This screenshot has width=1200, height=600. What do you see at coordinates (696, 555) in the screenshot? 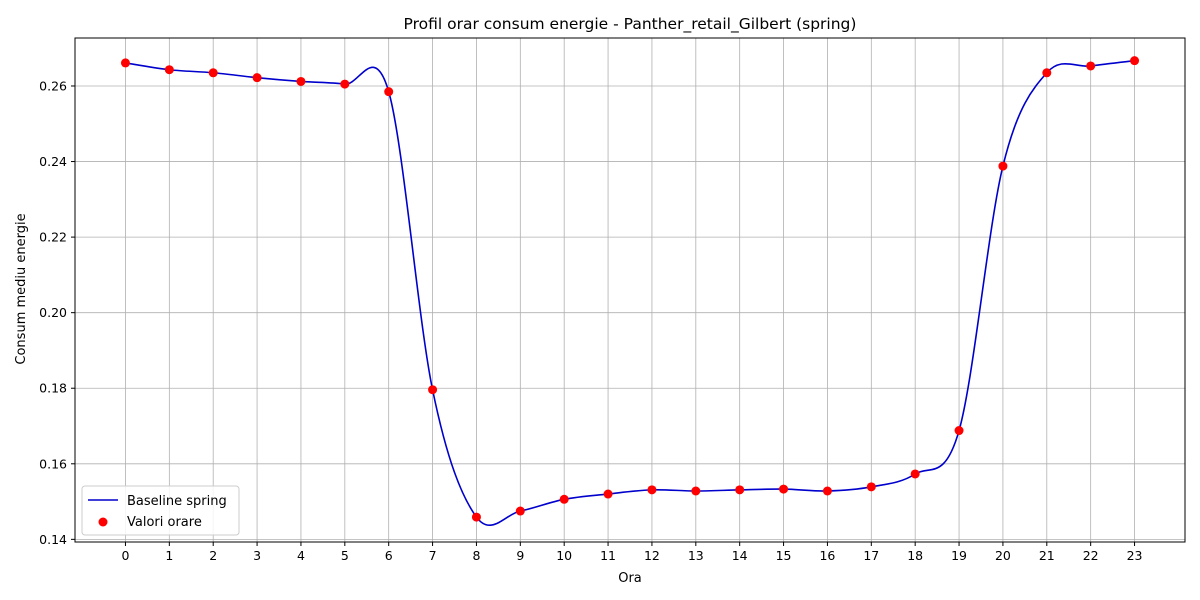
I see `x-tick-label: 13` at bounding box center [696, 555].